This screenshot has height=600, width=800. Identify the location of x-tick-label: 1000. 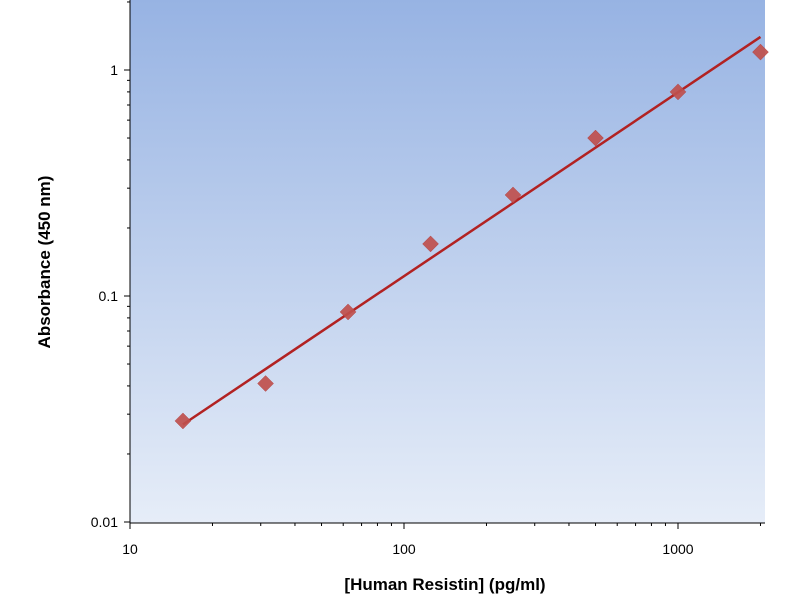
(677, 549).